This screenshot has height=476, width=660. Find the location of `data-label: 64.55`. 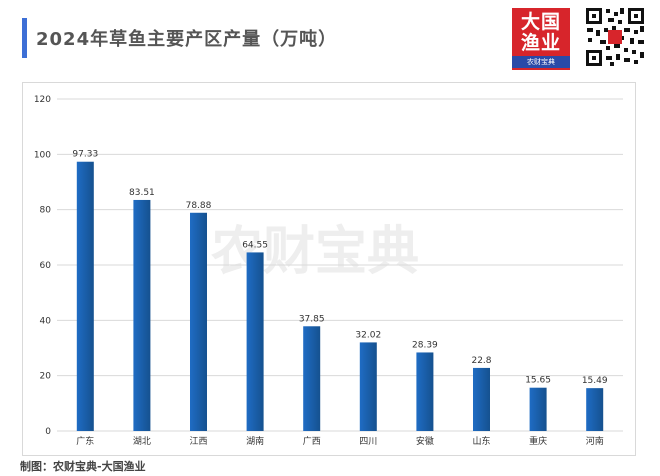

data-label: 64.55 is located at coordinates (255, 245).